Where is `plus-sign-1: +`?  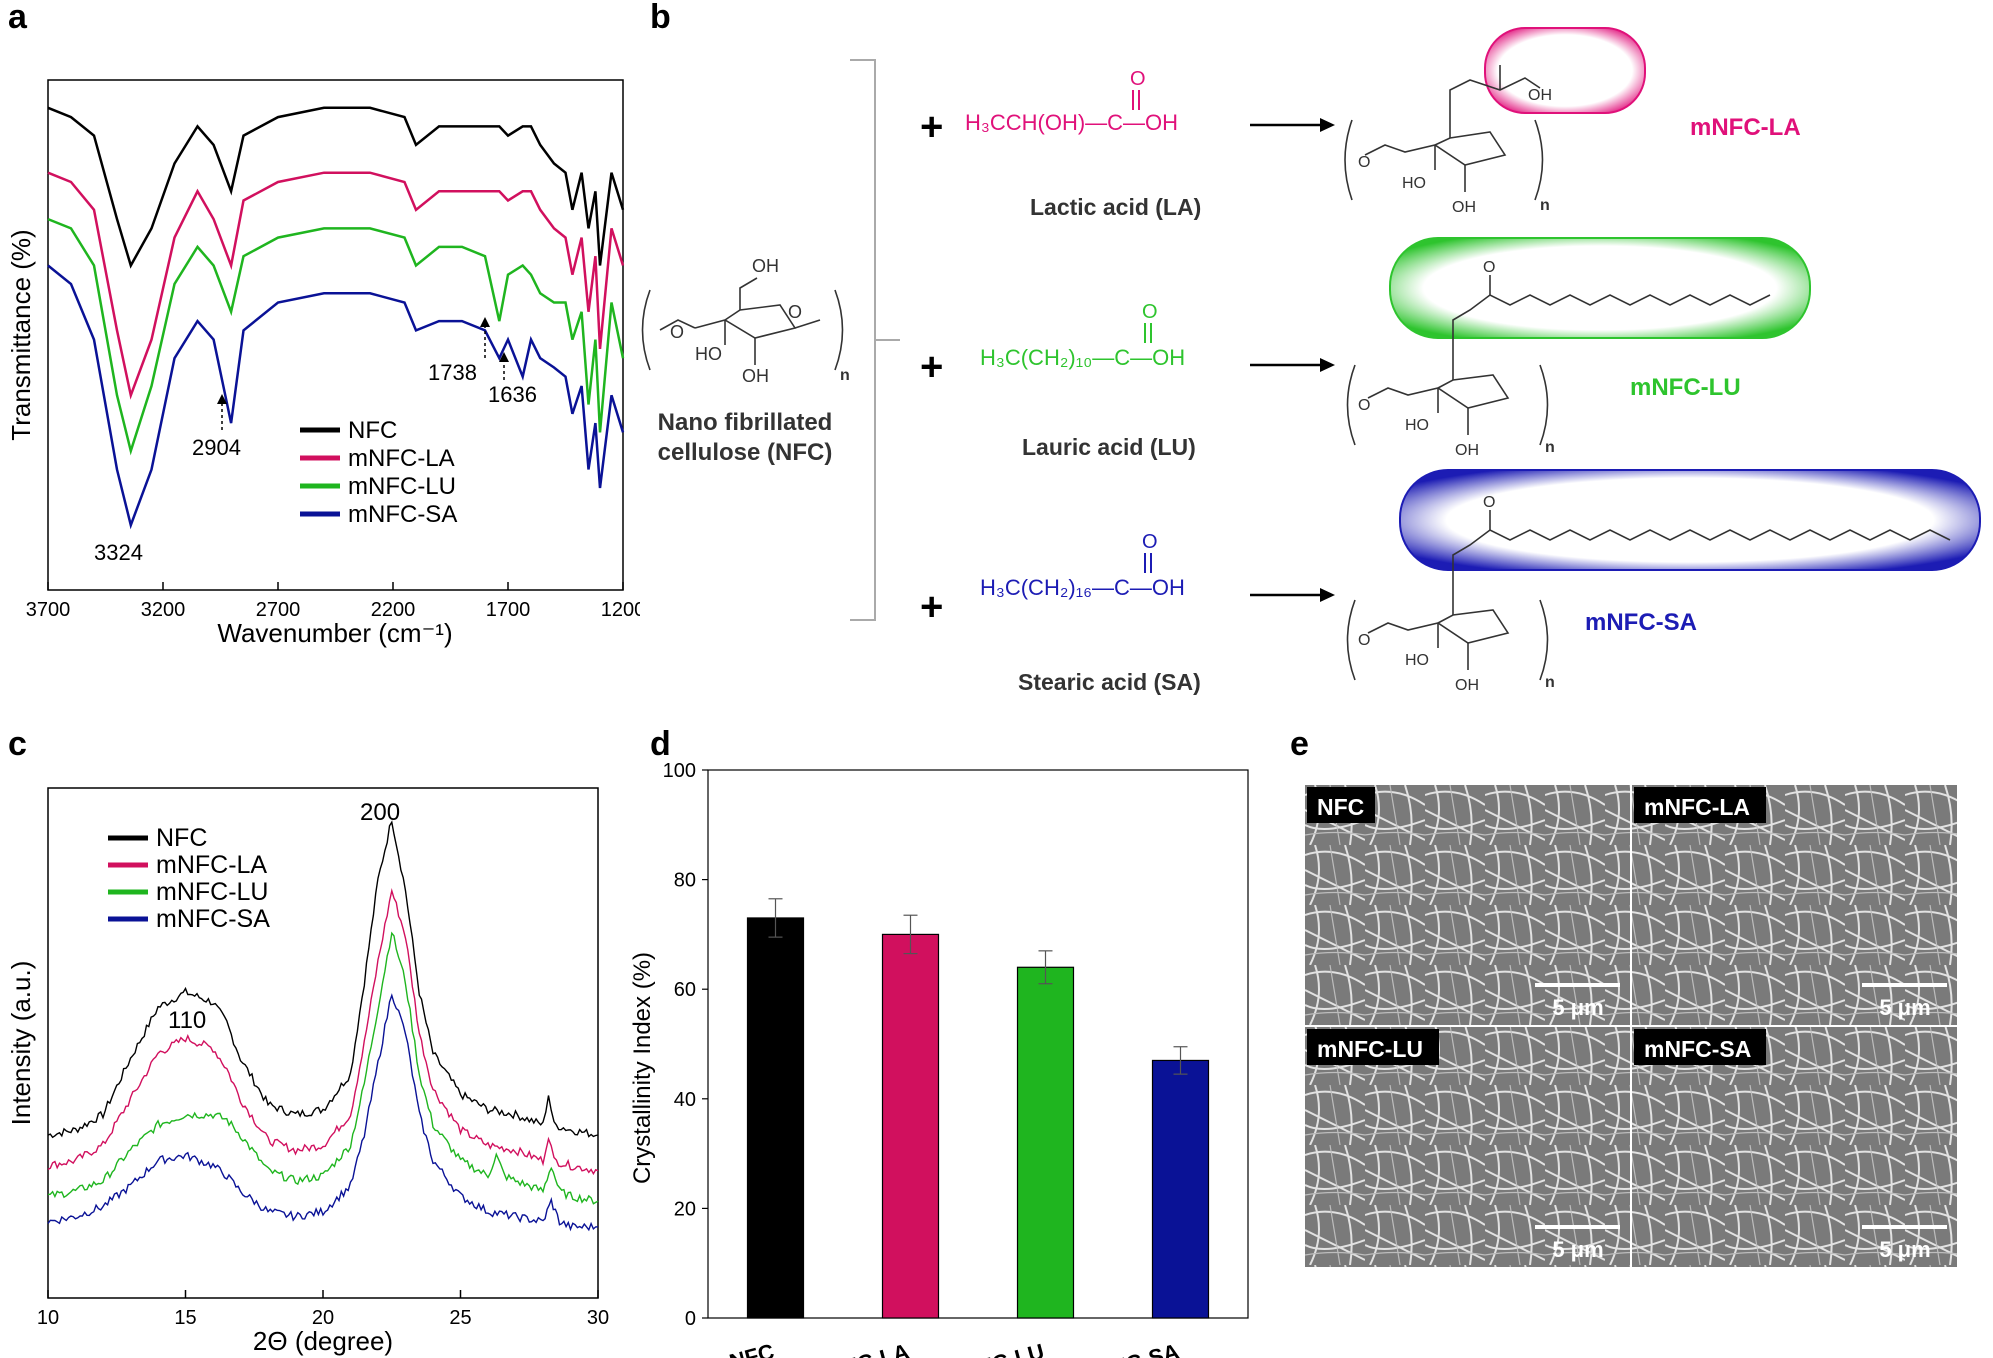 plus-sign-1: + is located at coordinates (931, 127).